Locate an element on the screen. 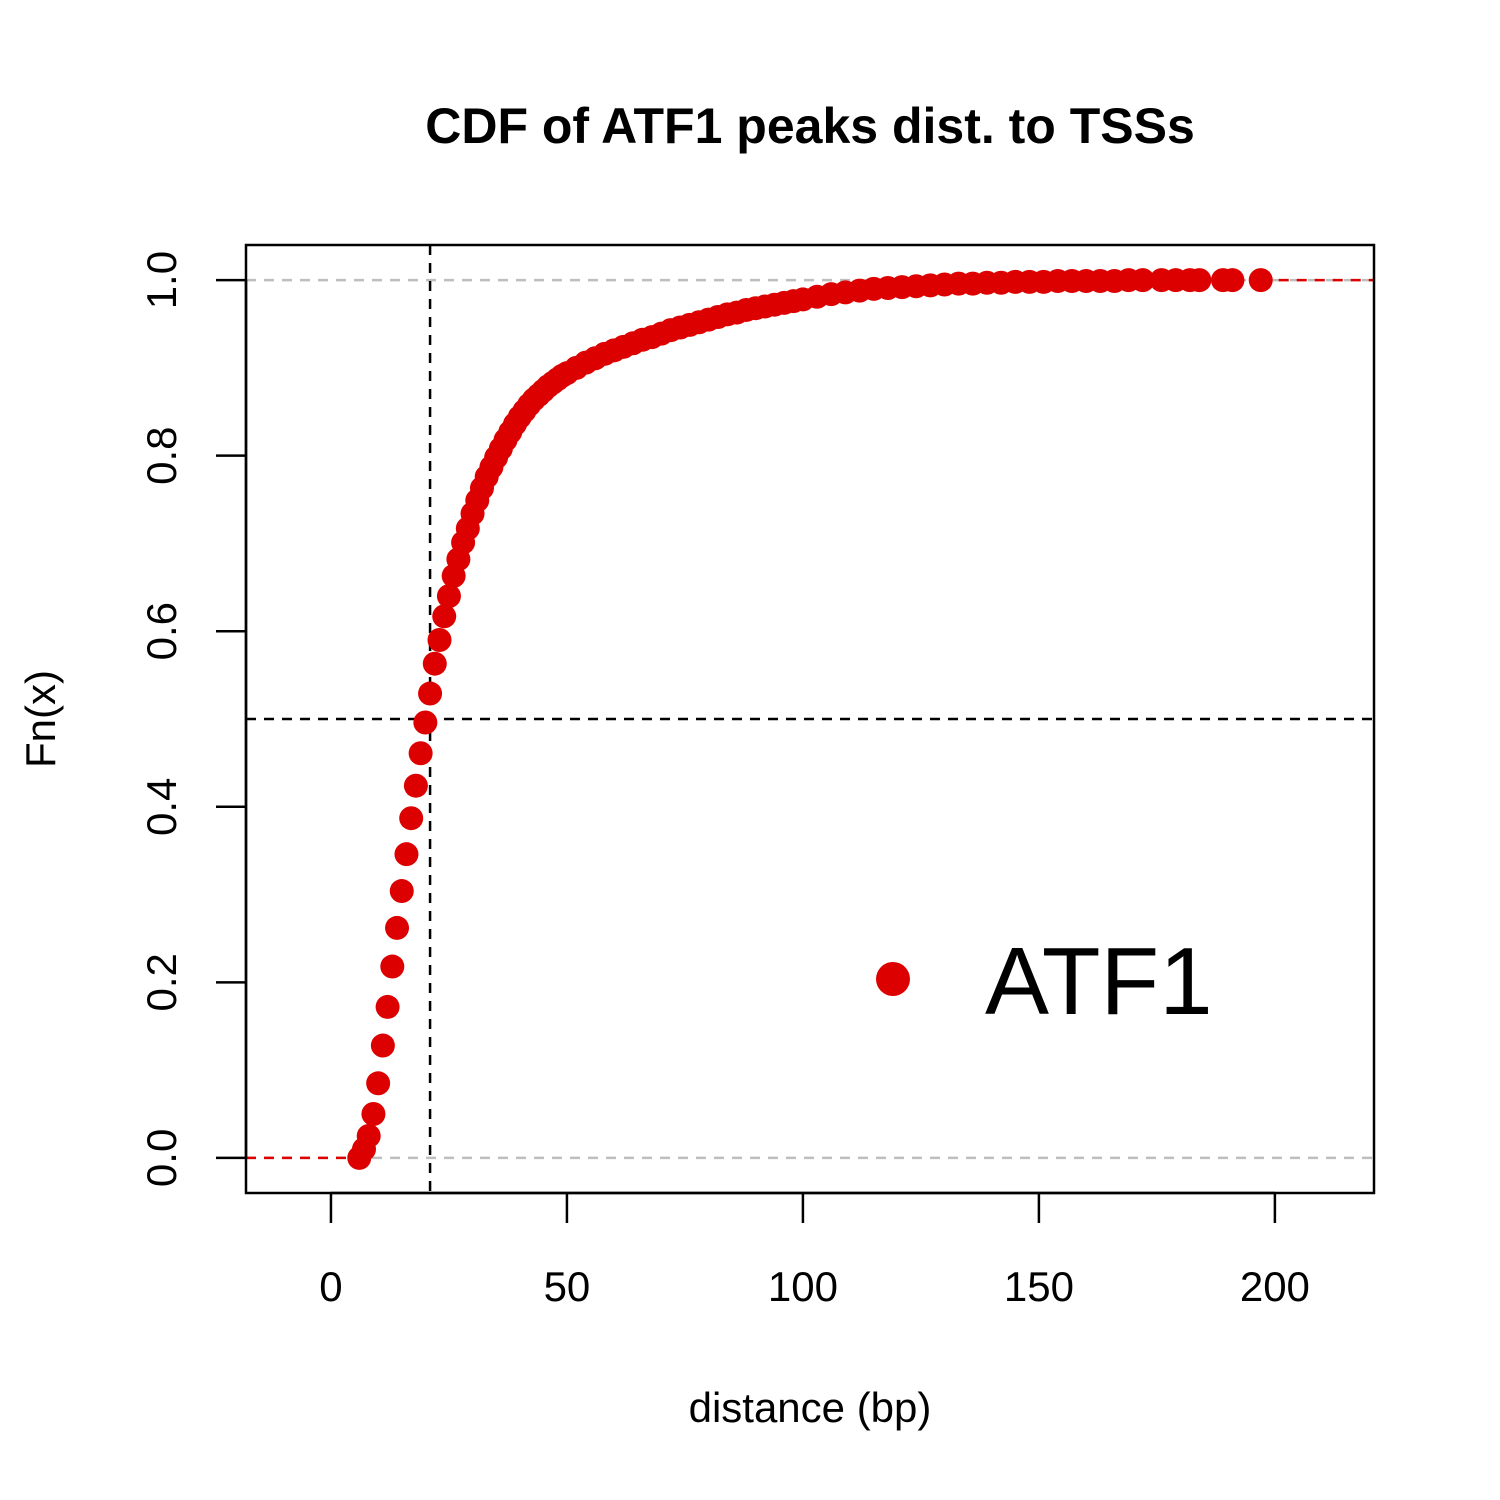 The width and height of the screenshot is (1500, 1500). y-tick-label: 0.4 is located at coordinates (161, 807).